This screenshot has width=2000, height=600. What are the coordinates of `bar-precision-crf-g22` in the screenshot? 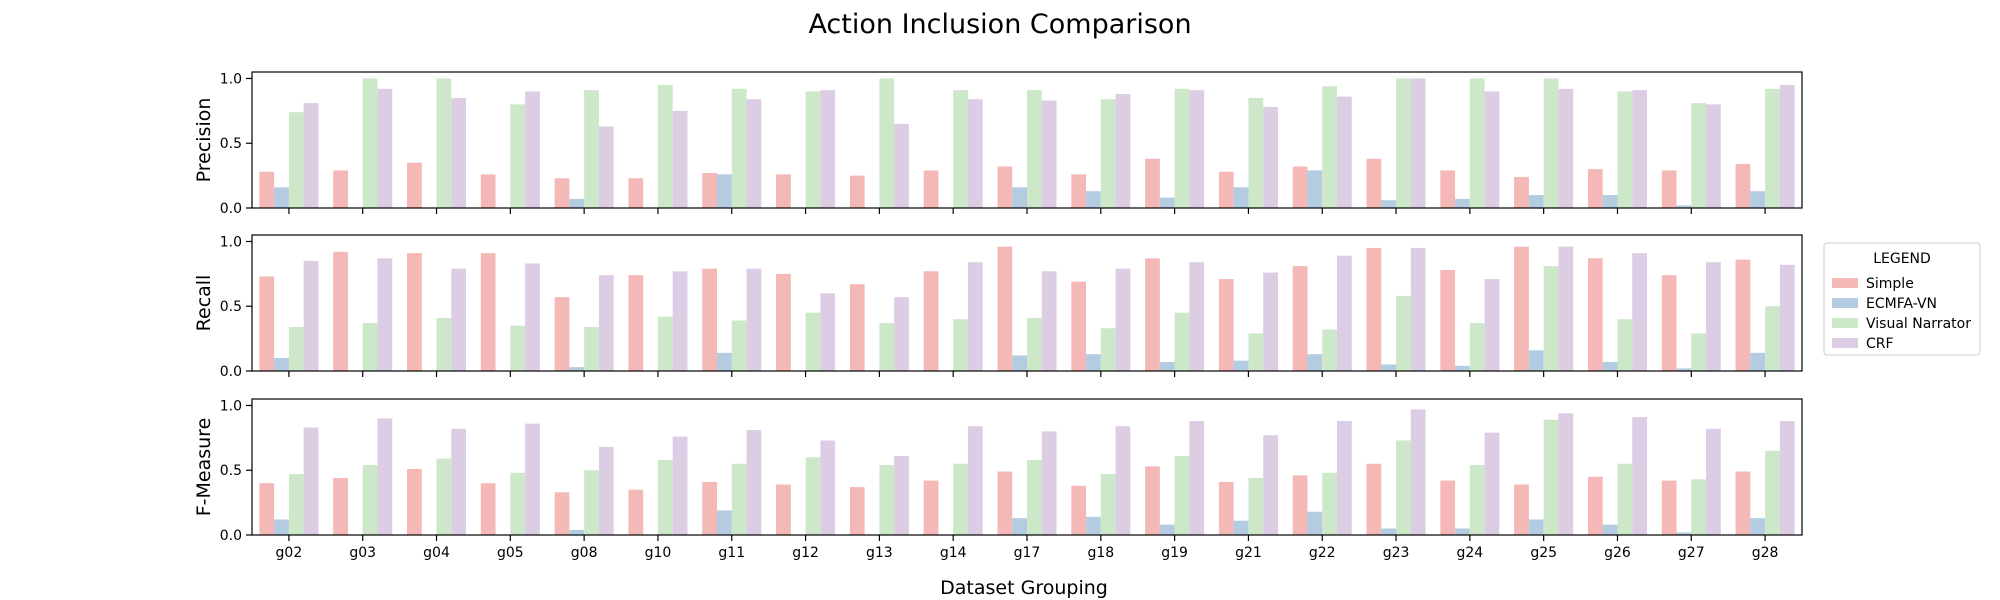 It's located at (1344, 152).